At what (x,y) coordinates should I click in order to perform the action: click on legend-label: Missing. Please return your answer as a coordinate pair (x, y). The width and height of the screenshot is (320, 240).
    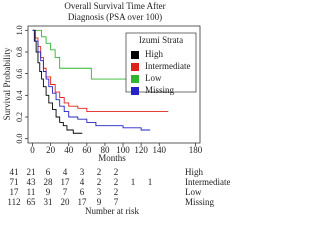
    Looking at the image, I should click on (160, 90).